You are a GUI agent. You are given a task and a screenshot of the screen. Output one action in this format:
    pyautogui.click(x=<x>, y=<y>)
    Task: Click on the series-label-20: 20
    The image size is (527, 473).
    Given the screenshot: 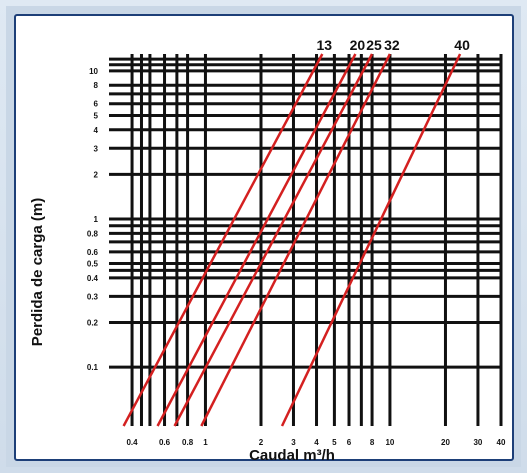 What is the action you would take?
    pyautogui.click(x=358, y=45)
    